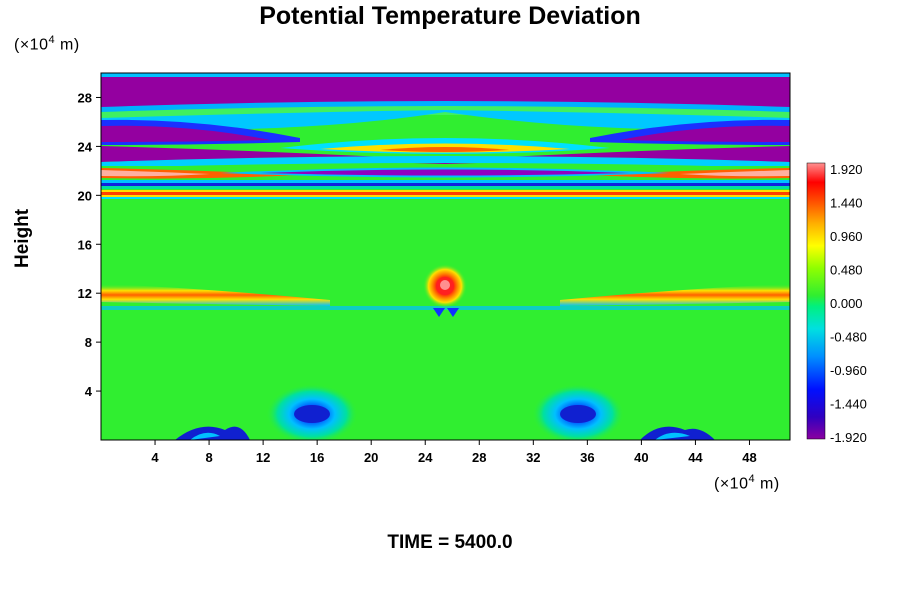  I want to click on colorbar-label: -1.440, so click(848, 404).